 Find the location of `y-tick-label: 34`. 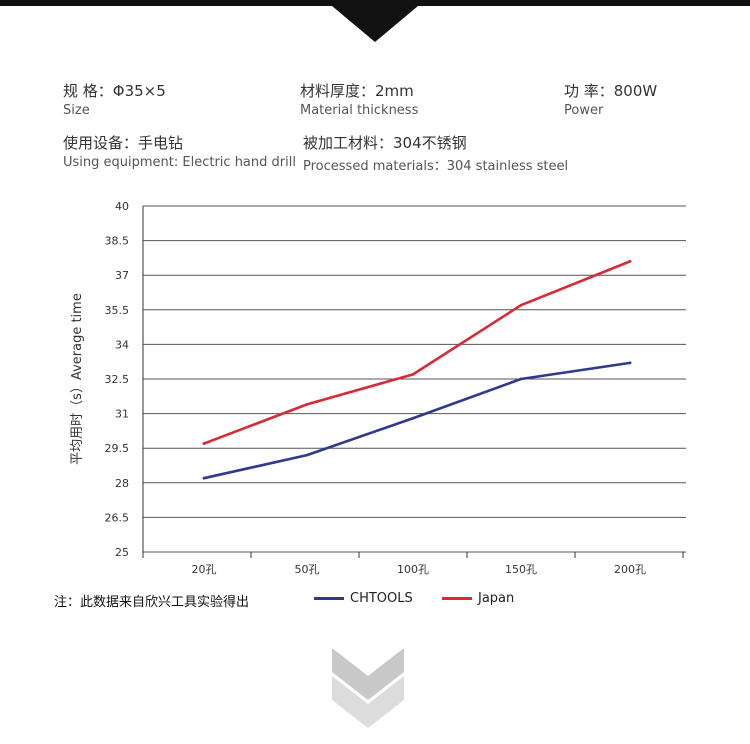

y-tick-label: 34 is located at coordinates (122, 344).